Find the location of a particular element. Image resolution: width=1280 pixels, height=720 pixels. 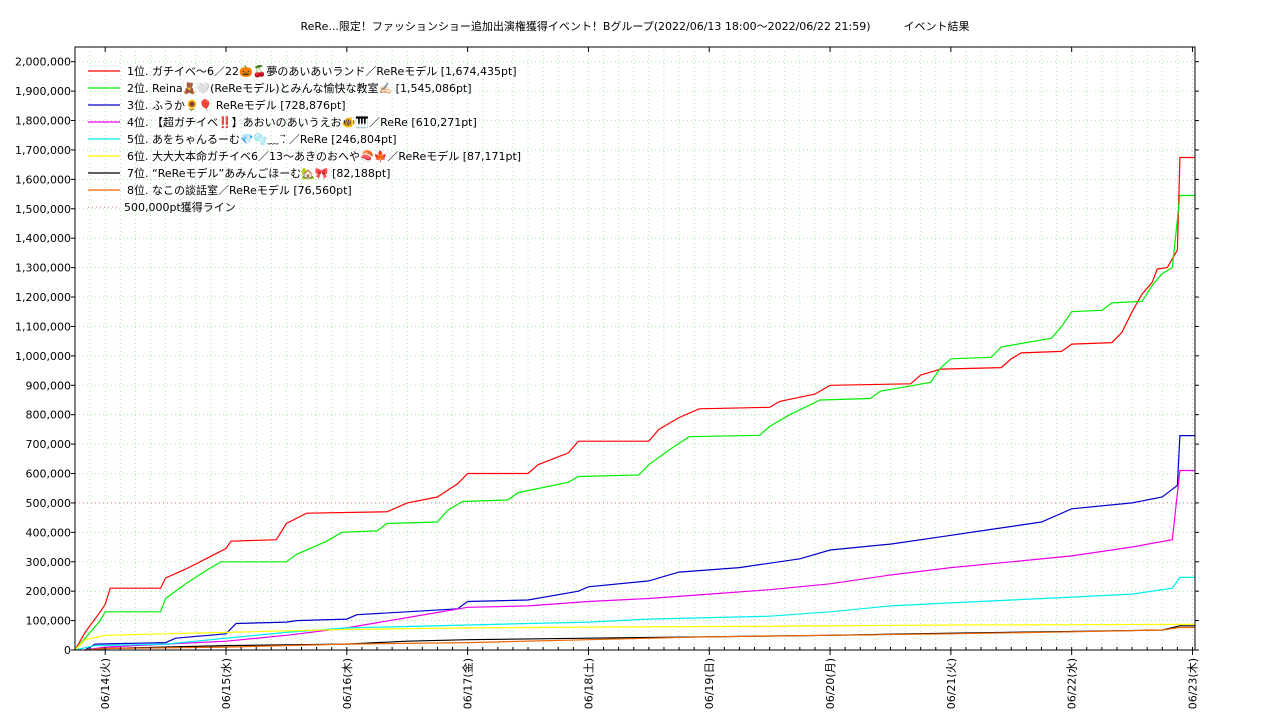

x-tick-label: 06/16(木) is located at coordinates (347, 683).